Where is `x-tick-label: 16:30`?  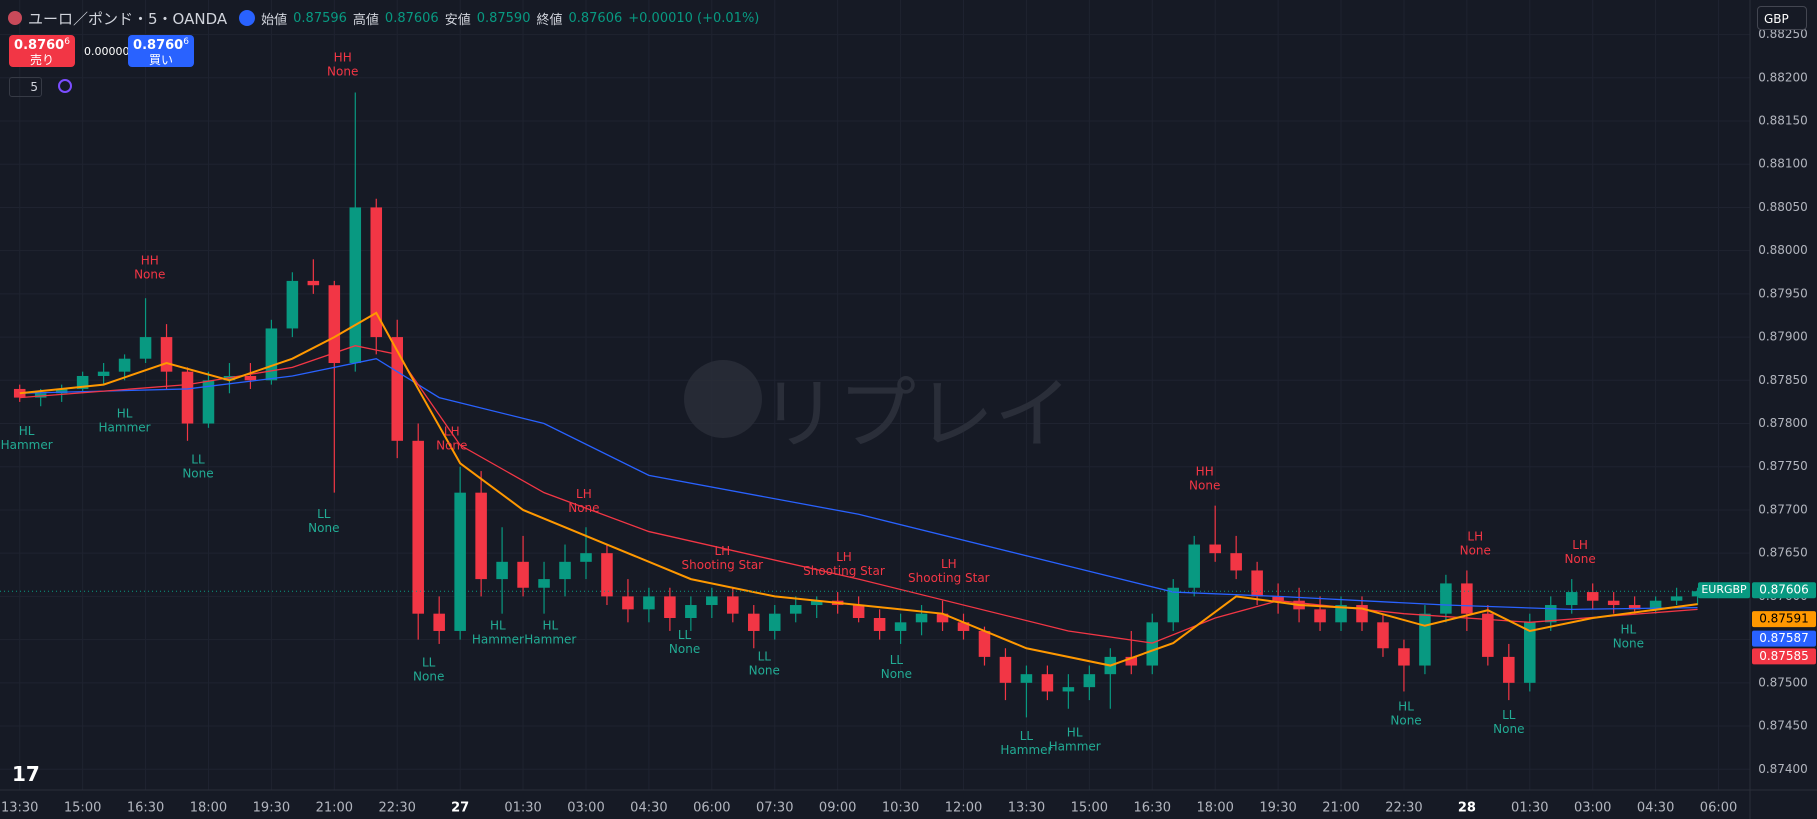 x-tick-label: 16:30 is located at coordinates (145, 808).